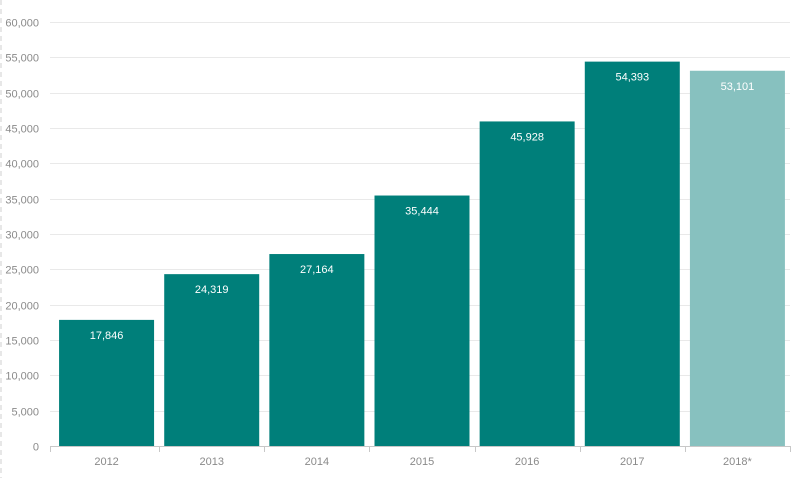  What do you see at coordinates (632, 78) in the screenshot?
I see `data-label: 54,393` at bounding box center [632, 78].